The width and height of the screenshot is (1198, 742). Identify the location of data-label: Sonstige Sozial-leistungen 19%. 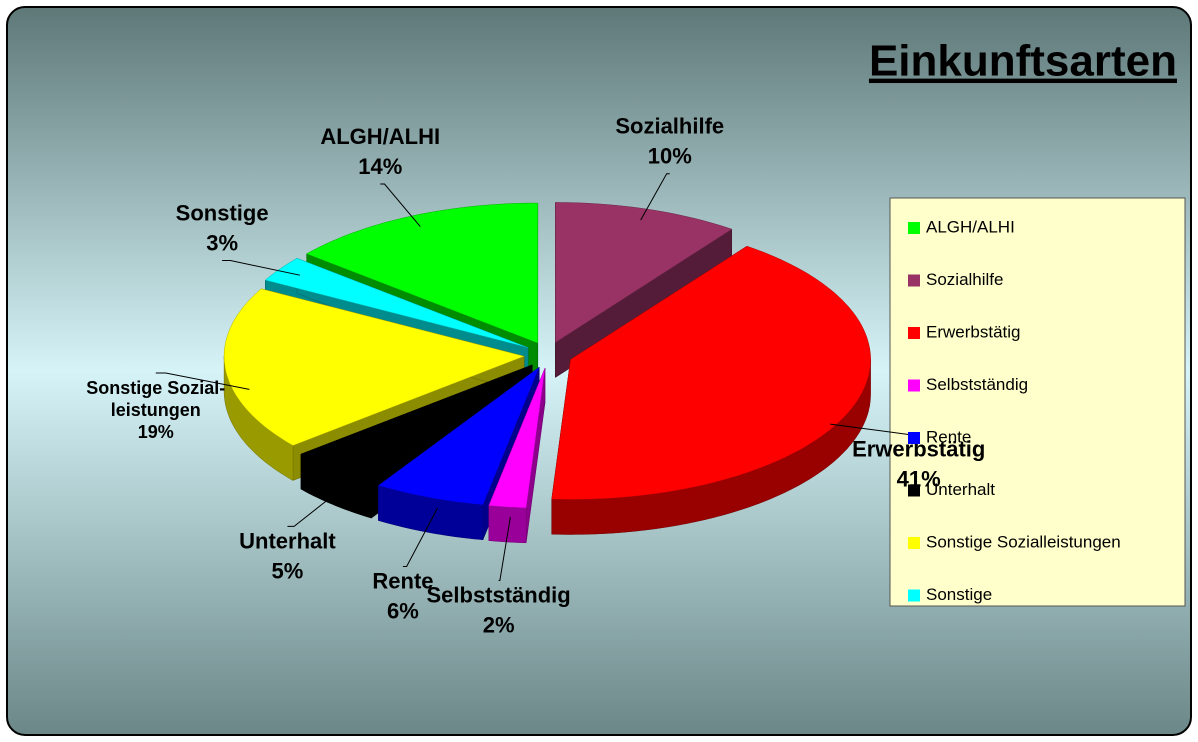
(155, 410).